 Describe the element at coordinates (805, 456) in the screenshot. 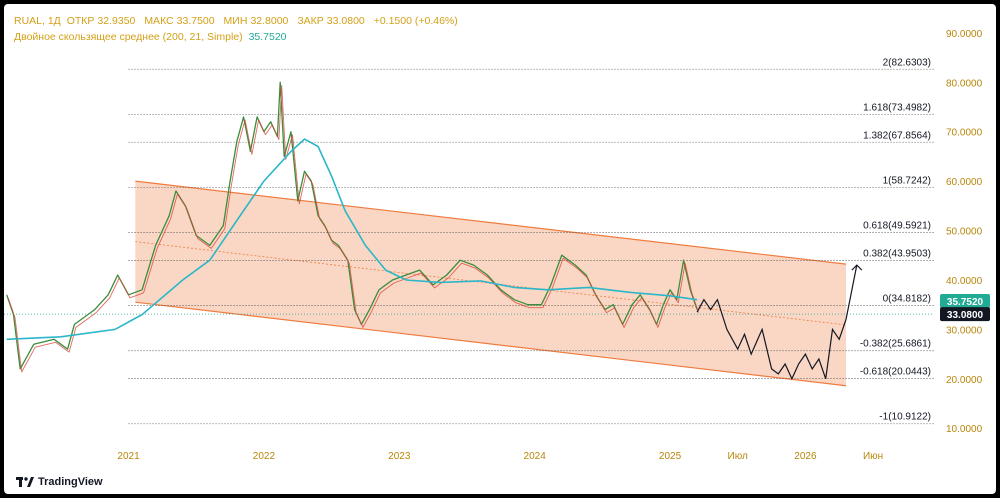

I see `x-axis-tick-label: 2026` at that location.